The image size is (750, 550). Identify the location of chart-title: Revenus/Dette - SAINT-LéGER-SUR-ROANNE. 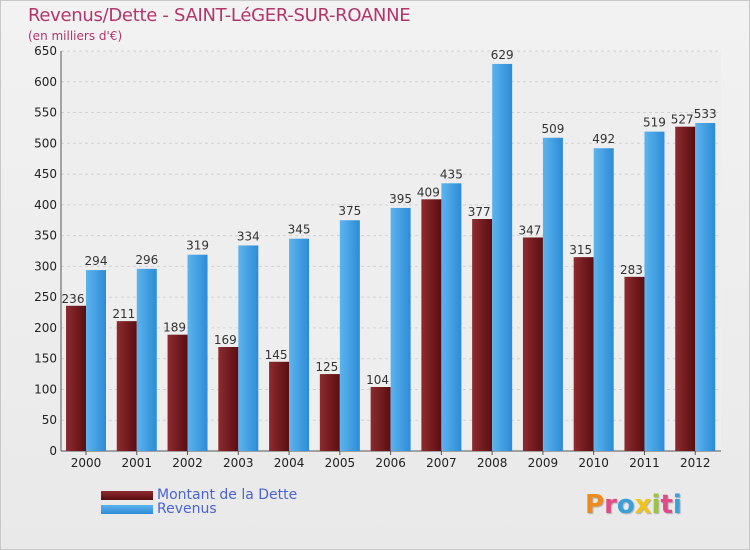
(219, 15).